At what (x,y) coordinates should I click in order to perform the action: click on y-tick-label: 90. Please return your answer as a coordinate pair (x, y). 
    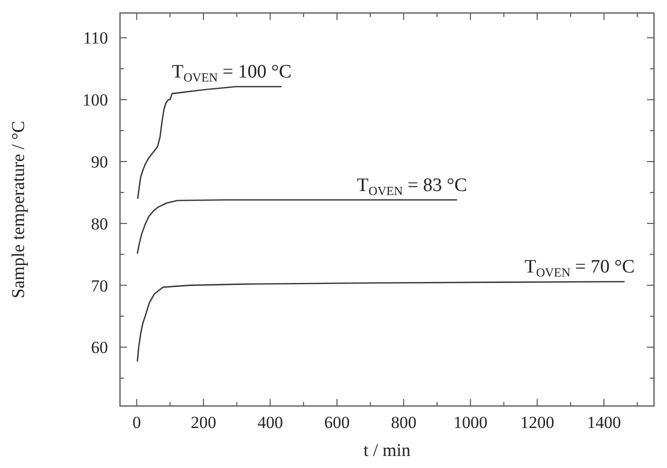
    Looking at the image, I should click on (99, 162).